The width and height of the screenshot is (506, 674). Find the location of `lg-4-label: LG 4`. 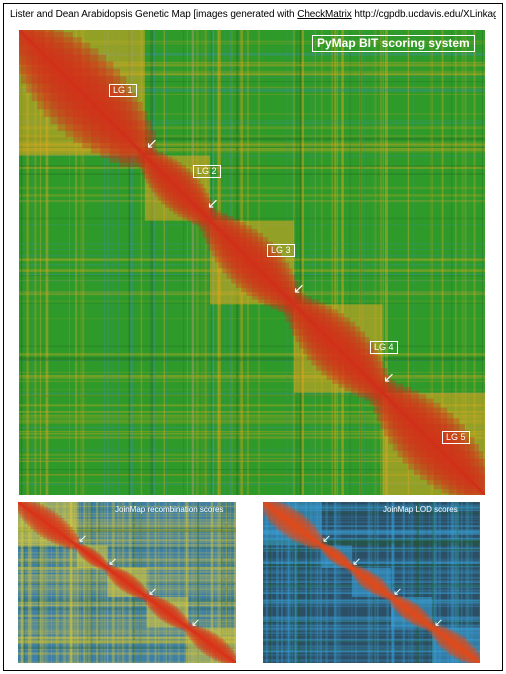

lg-4-label: LG 4 is located at coordinates (384, 347).